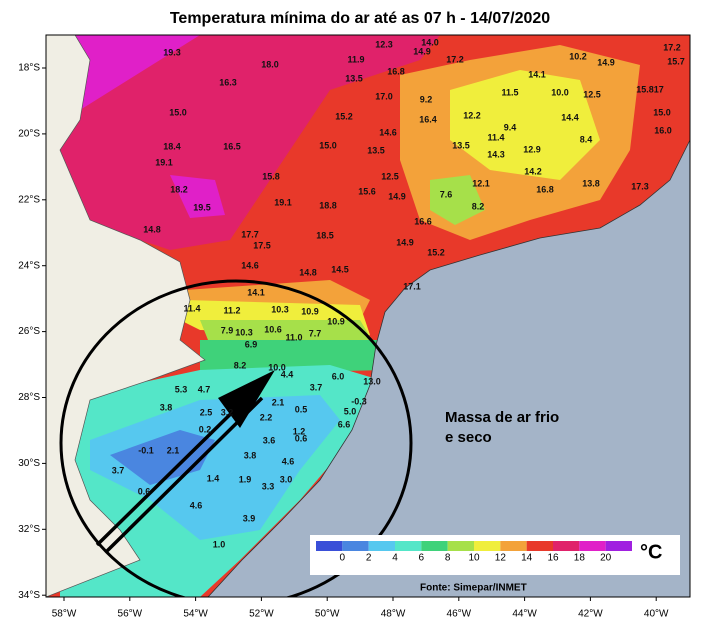 The height and width of the screenshot is (635, 703). Describe the element at coordinates (269, 440) in the screenshot. I see `station-value: 3.6` at that location.